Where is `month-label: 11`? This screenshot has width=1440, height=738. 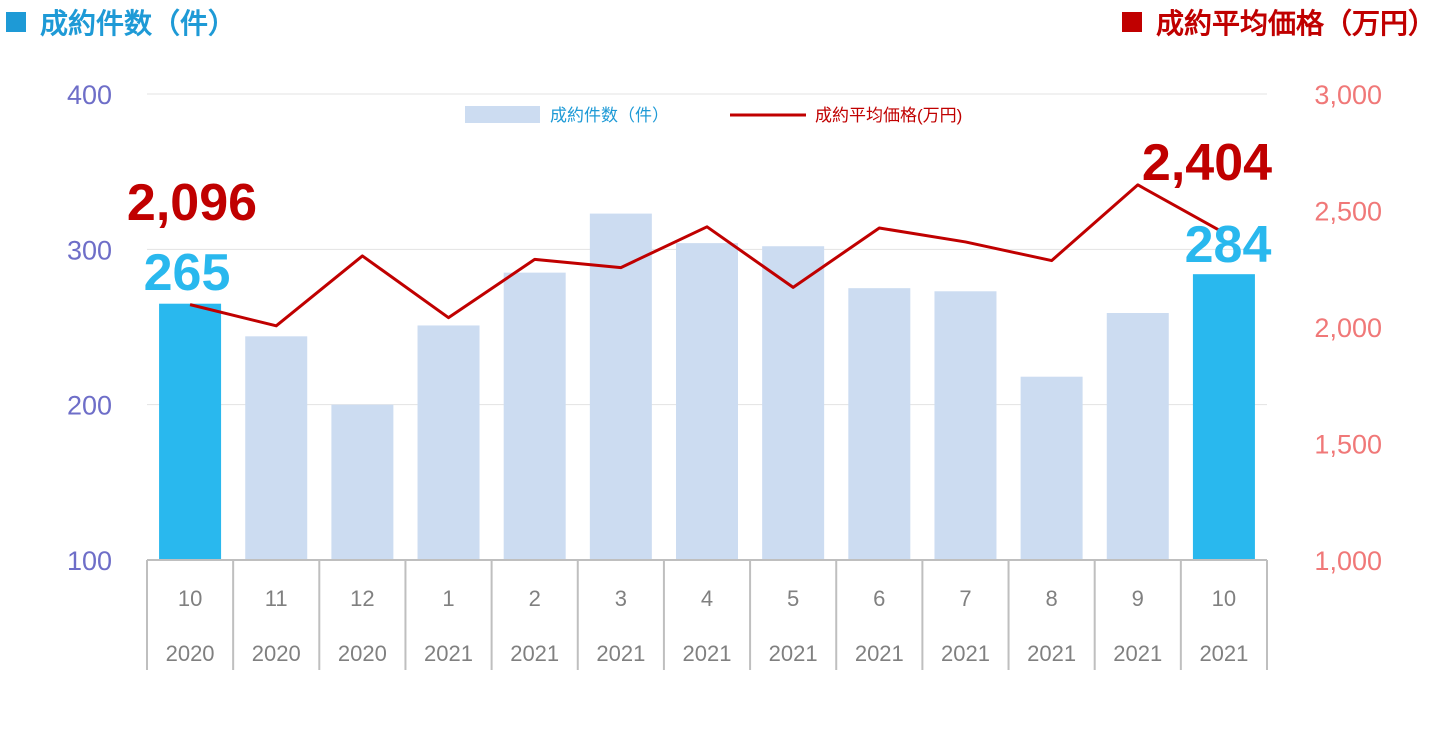
month-label: 11 is located at coordinates (276, 598).